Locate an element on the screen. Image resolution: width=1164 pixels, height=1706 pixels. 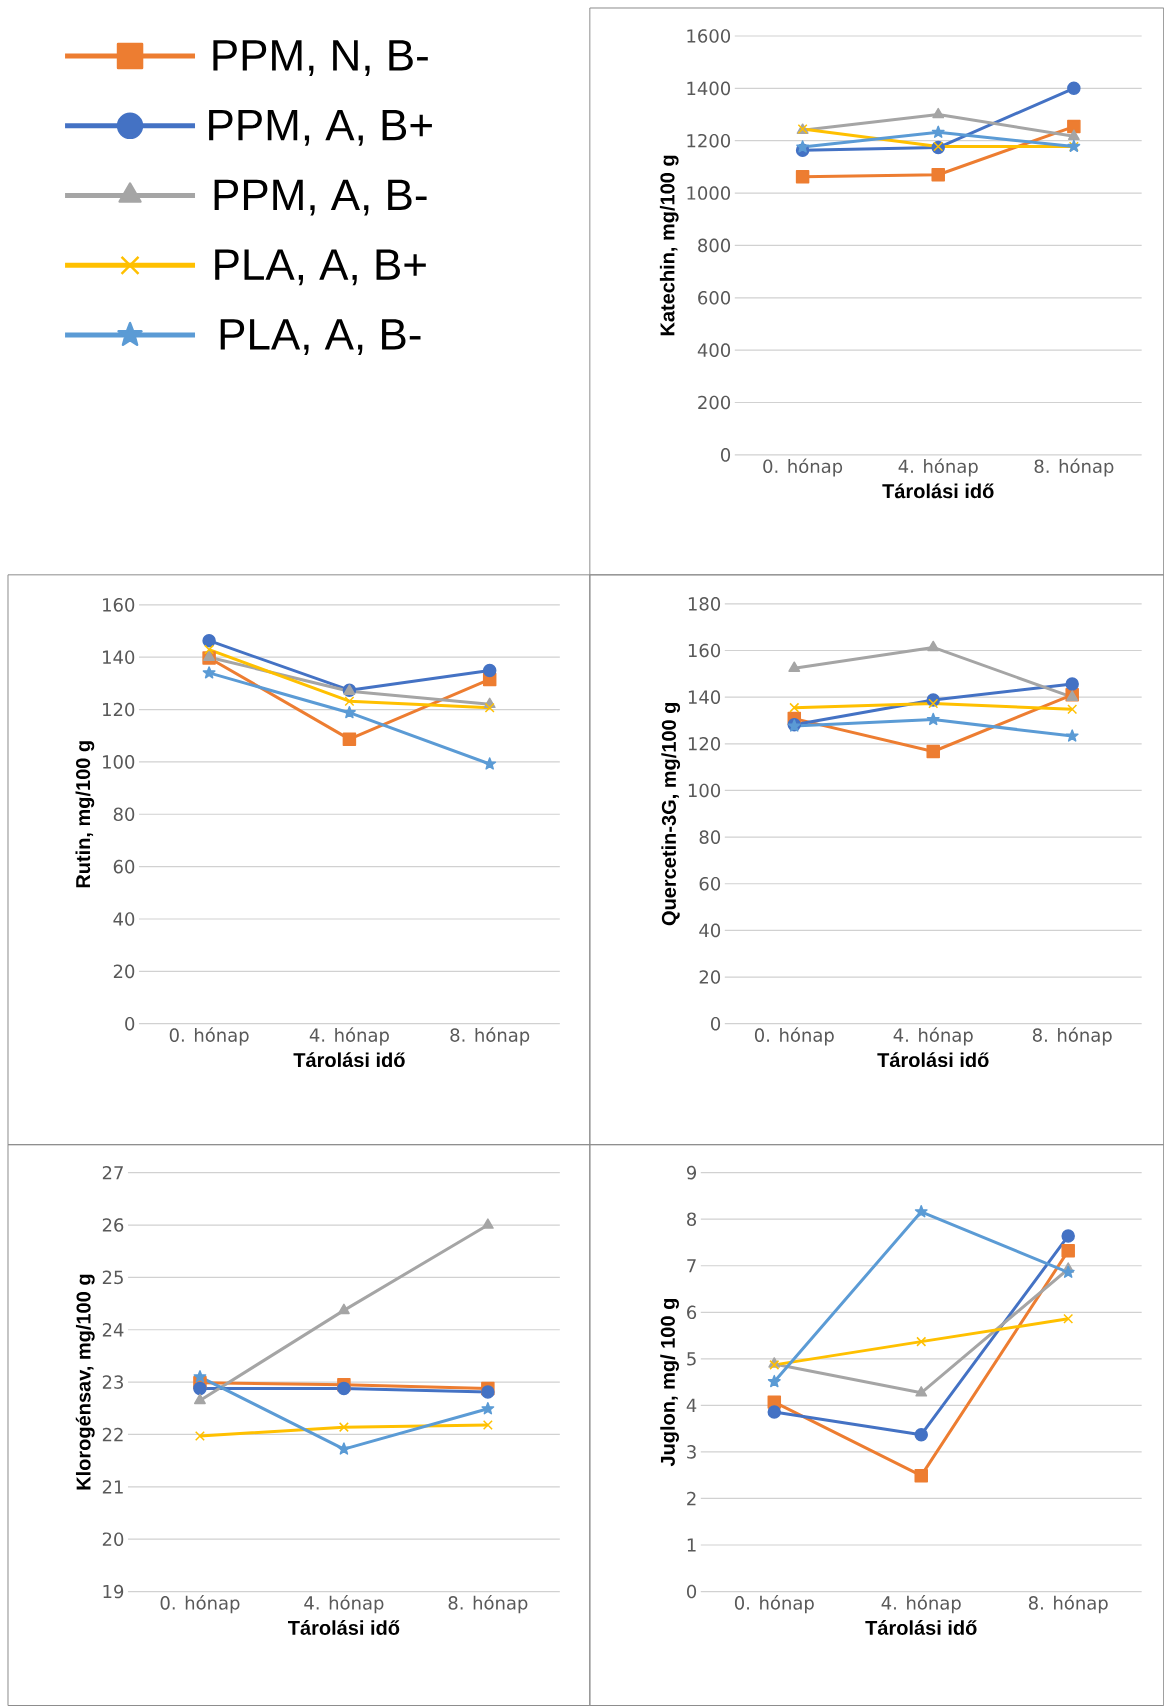
y-tick-label: 19 is located at coordinates (113, 1591).